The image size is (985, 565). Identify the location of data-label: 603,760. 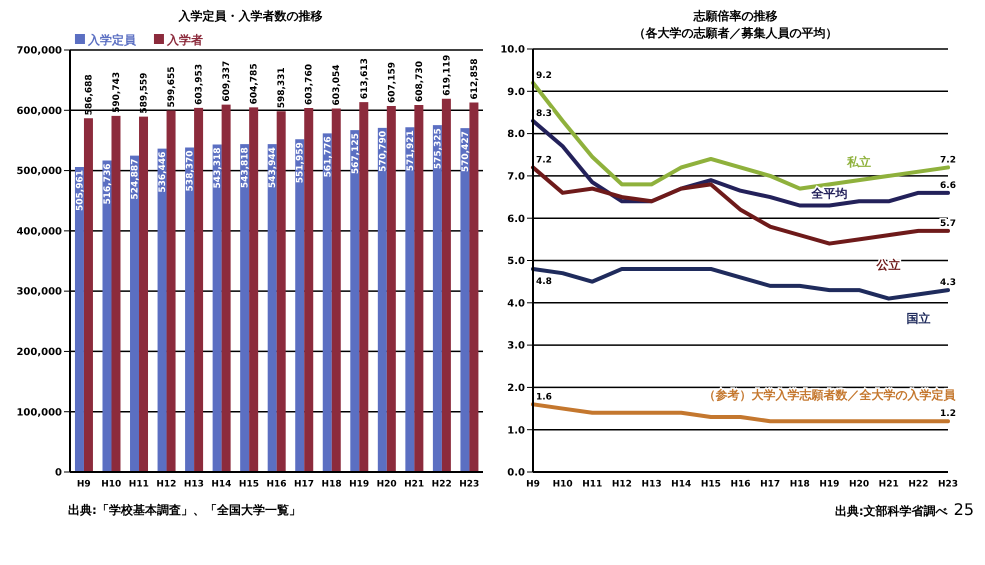
(309, 85).